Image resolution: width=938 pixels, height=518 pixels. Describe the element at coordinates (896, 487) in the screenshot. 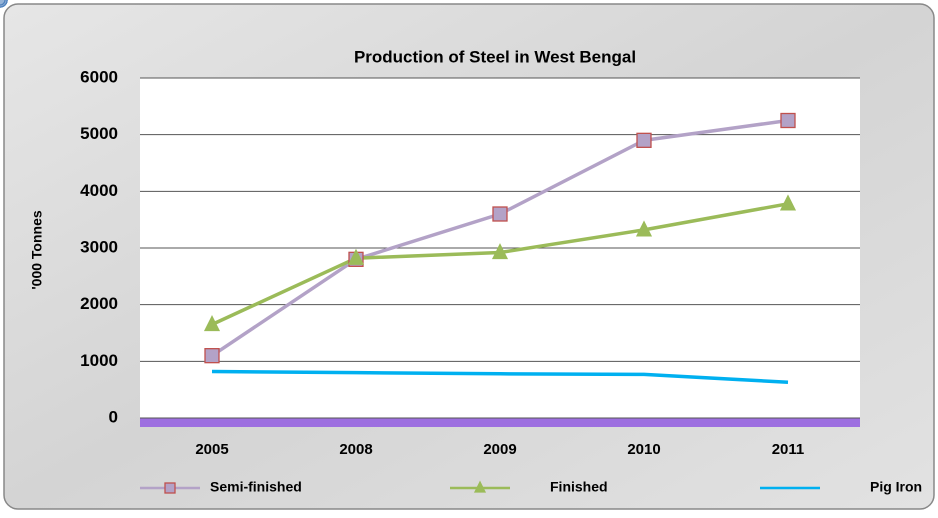

I see `legend-label: Pig Iron` at that location.